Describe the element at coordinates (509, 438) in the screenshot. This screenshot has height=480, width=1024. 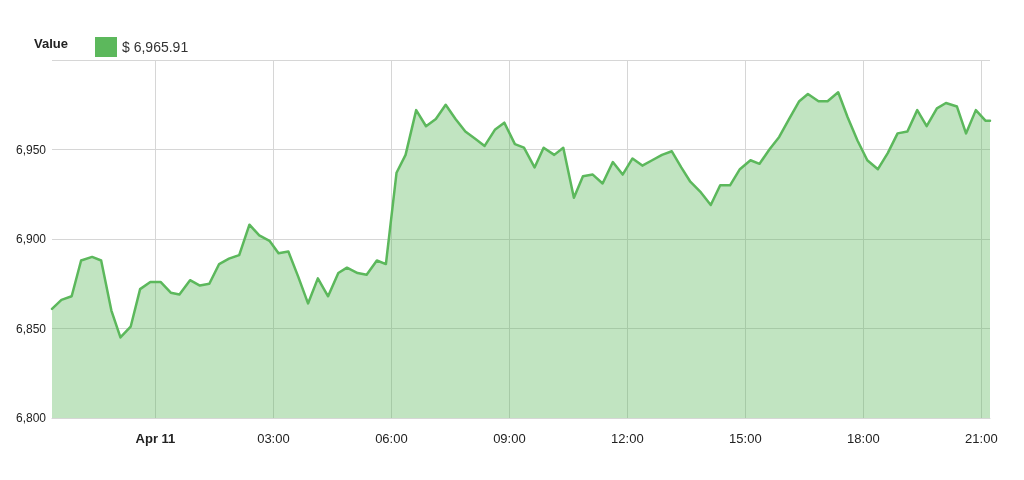
I see `x-tick-label: 09:00` at that location.